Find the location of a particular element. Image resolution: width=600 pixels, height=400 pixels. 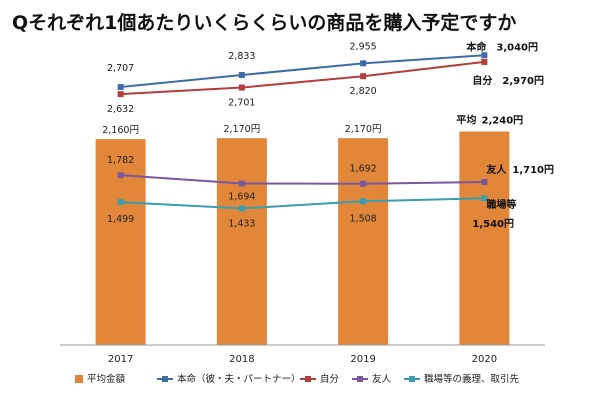

line-value-label: 3,040円 is located at coordinates (517, 47).